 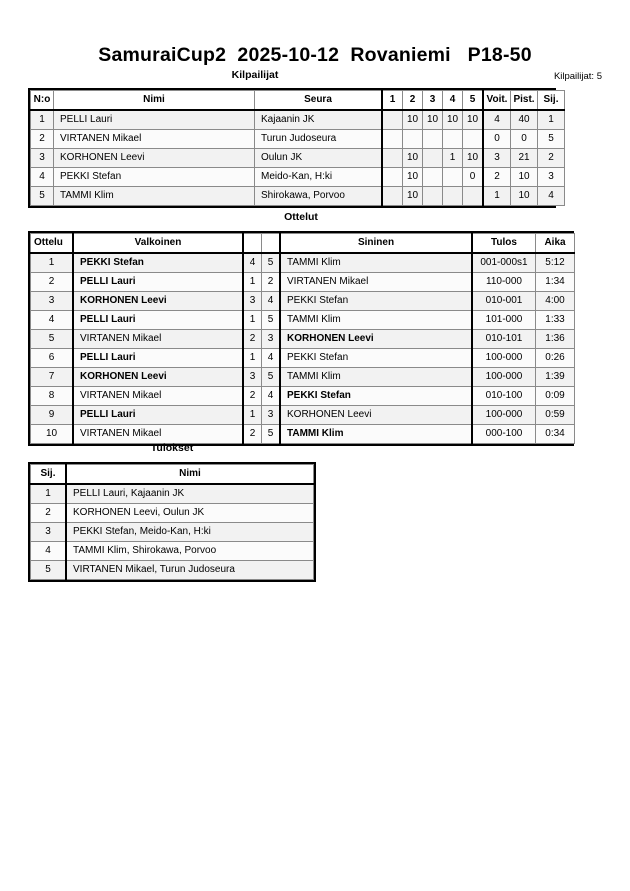 I want to click on competitor-name: PELLI Lauri, so click(x=154, y=119).